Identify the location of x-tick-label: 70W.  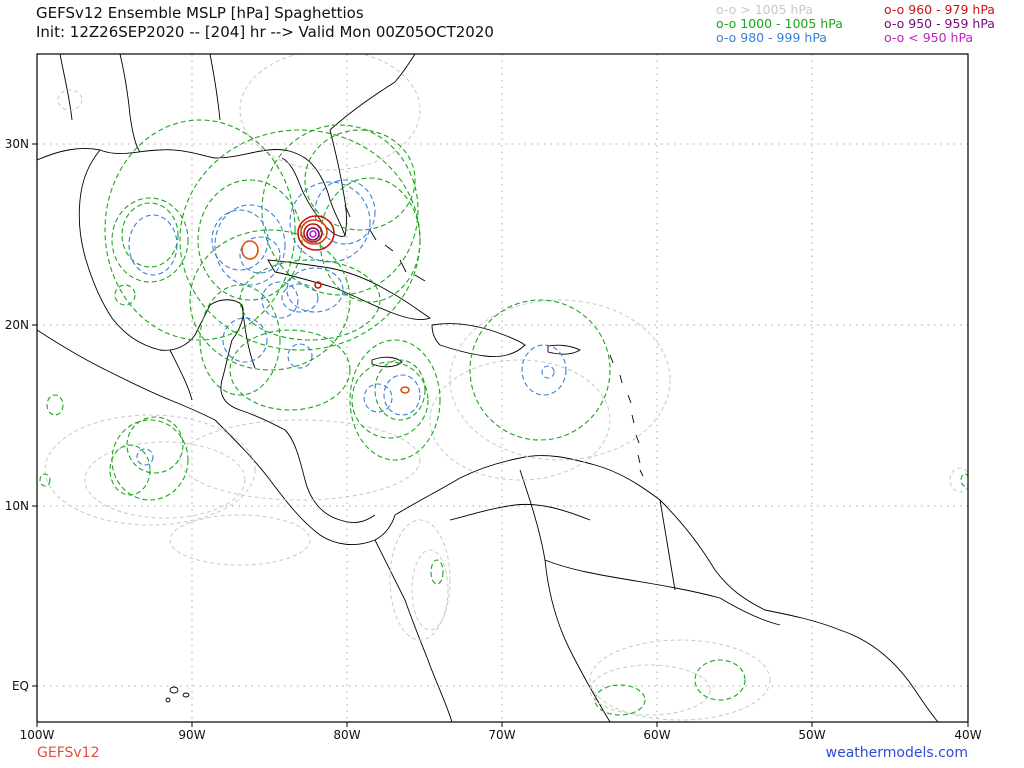
(501, 735).